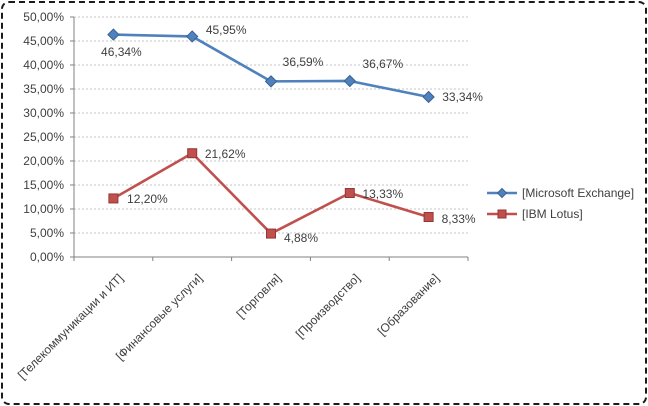 The image size is (648, 406). Describe the element at coordinates (462, 96) in the screenshot. I see `data-label: 33,34%` at that location.